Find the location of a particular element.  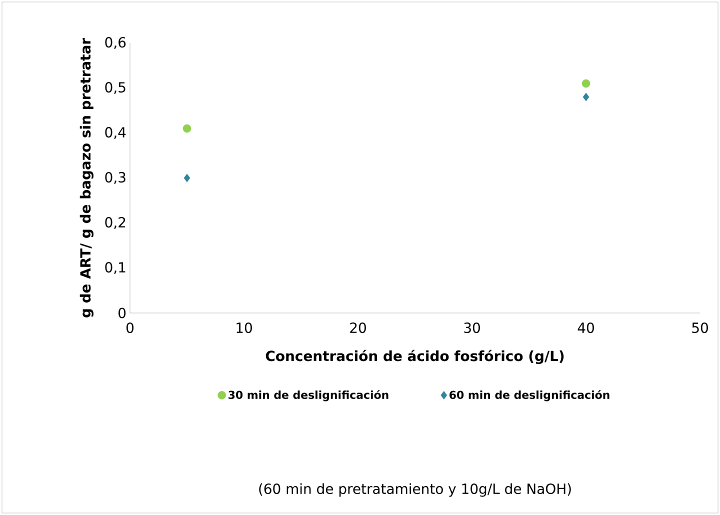

y-tick-label: 0,3 is located at coordinates (115, 178).